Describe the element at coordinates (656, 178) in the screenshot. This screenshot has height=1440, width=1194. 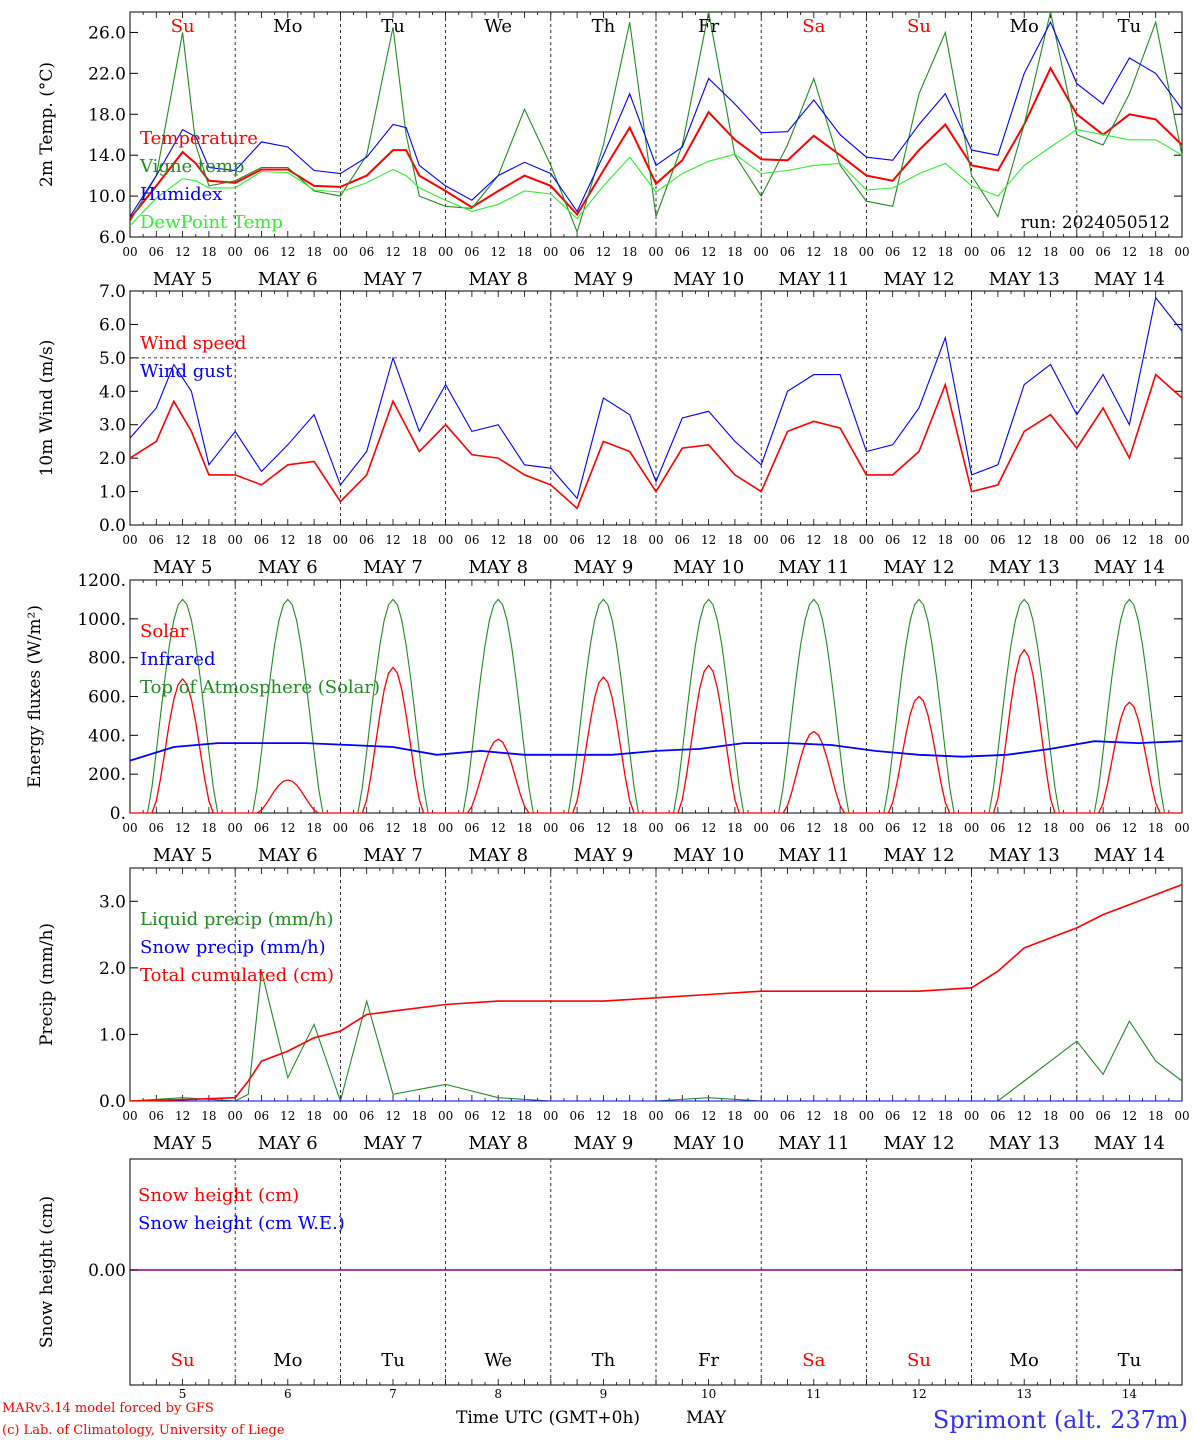
I see `series-dewpoint-temp` at that location.